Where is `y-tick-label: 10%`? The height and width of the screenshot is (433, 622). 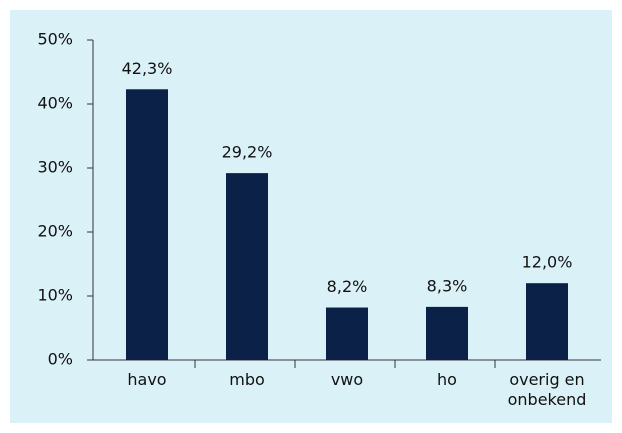
y-tick-label: 10% is located at coordinates (55, 295).